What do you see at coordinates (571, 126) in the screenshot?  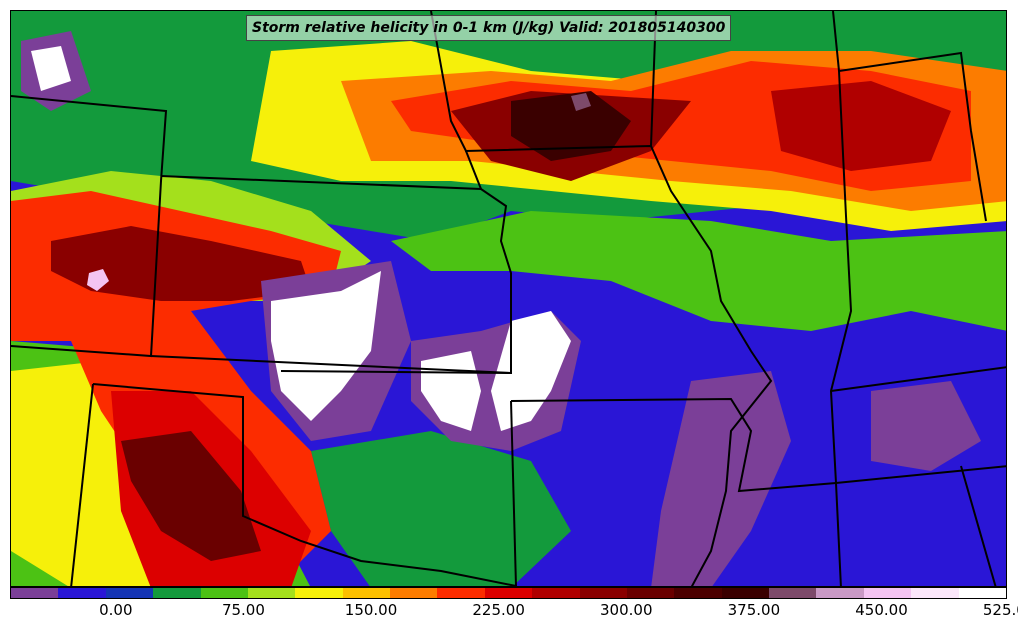 I see `field-darkred-core` at bounding box center [571, 126].